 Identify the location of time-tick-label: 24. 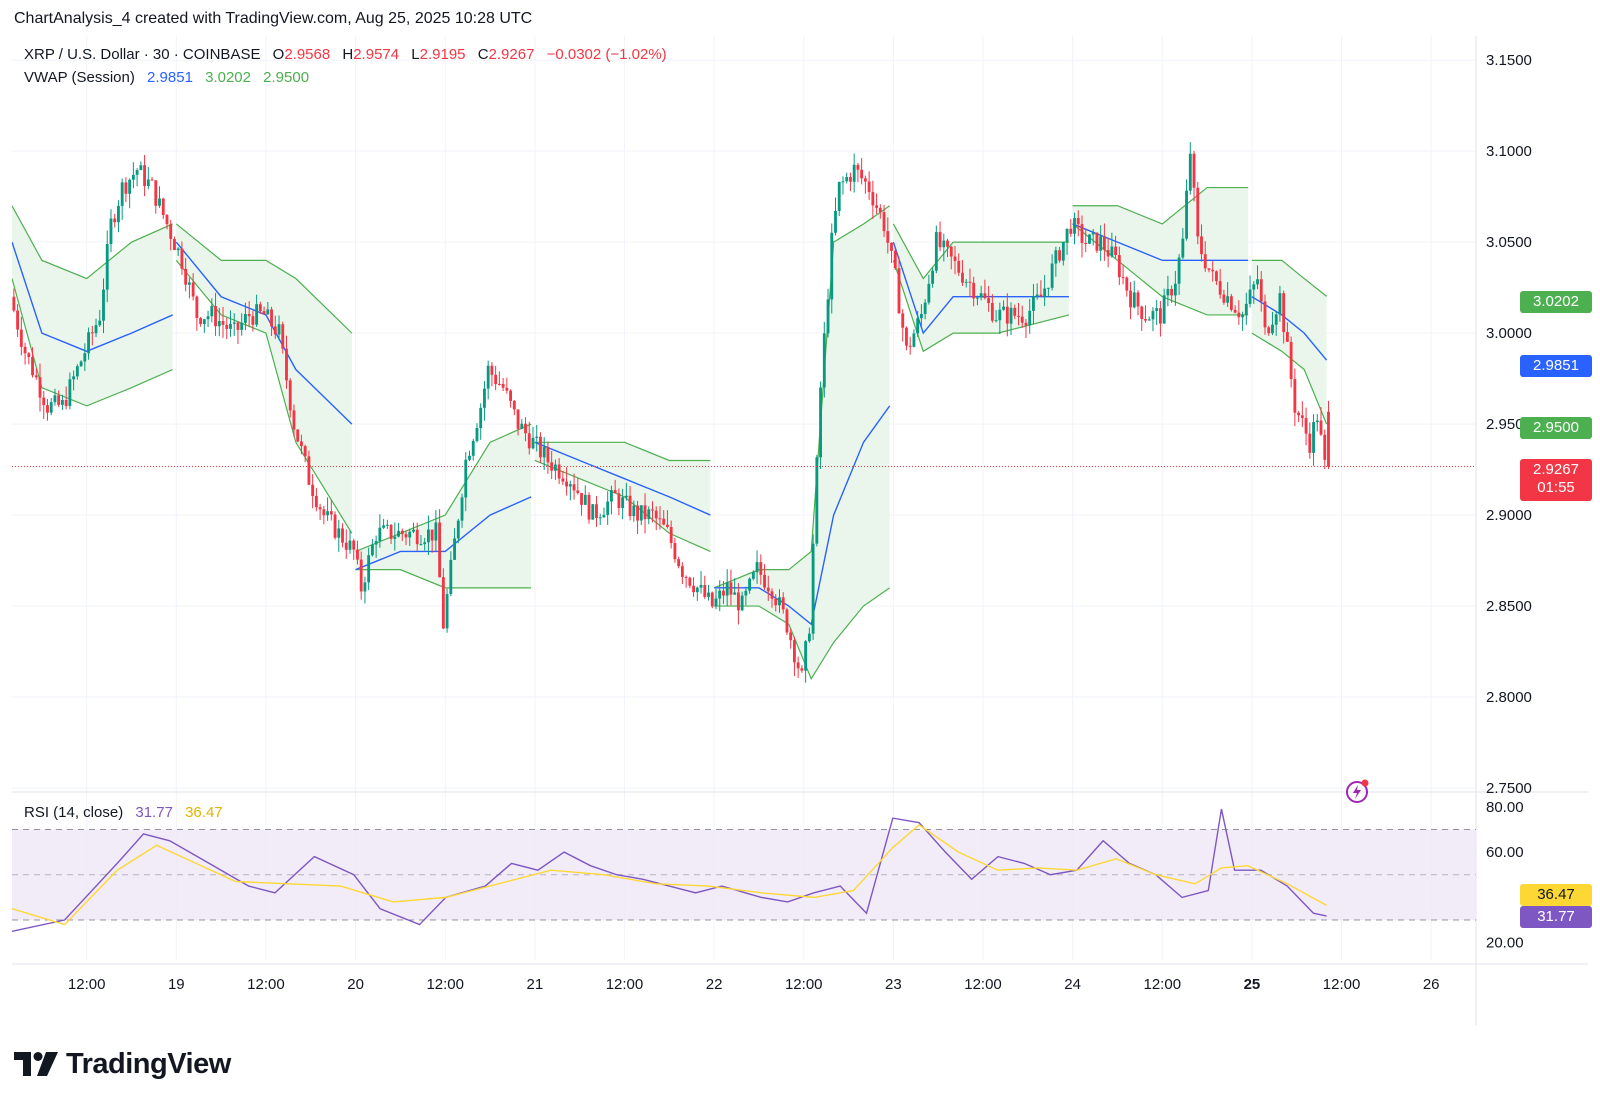
(1072, 984).